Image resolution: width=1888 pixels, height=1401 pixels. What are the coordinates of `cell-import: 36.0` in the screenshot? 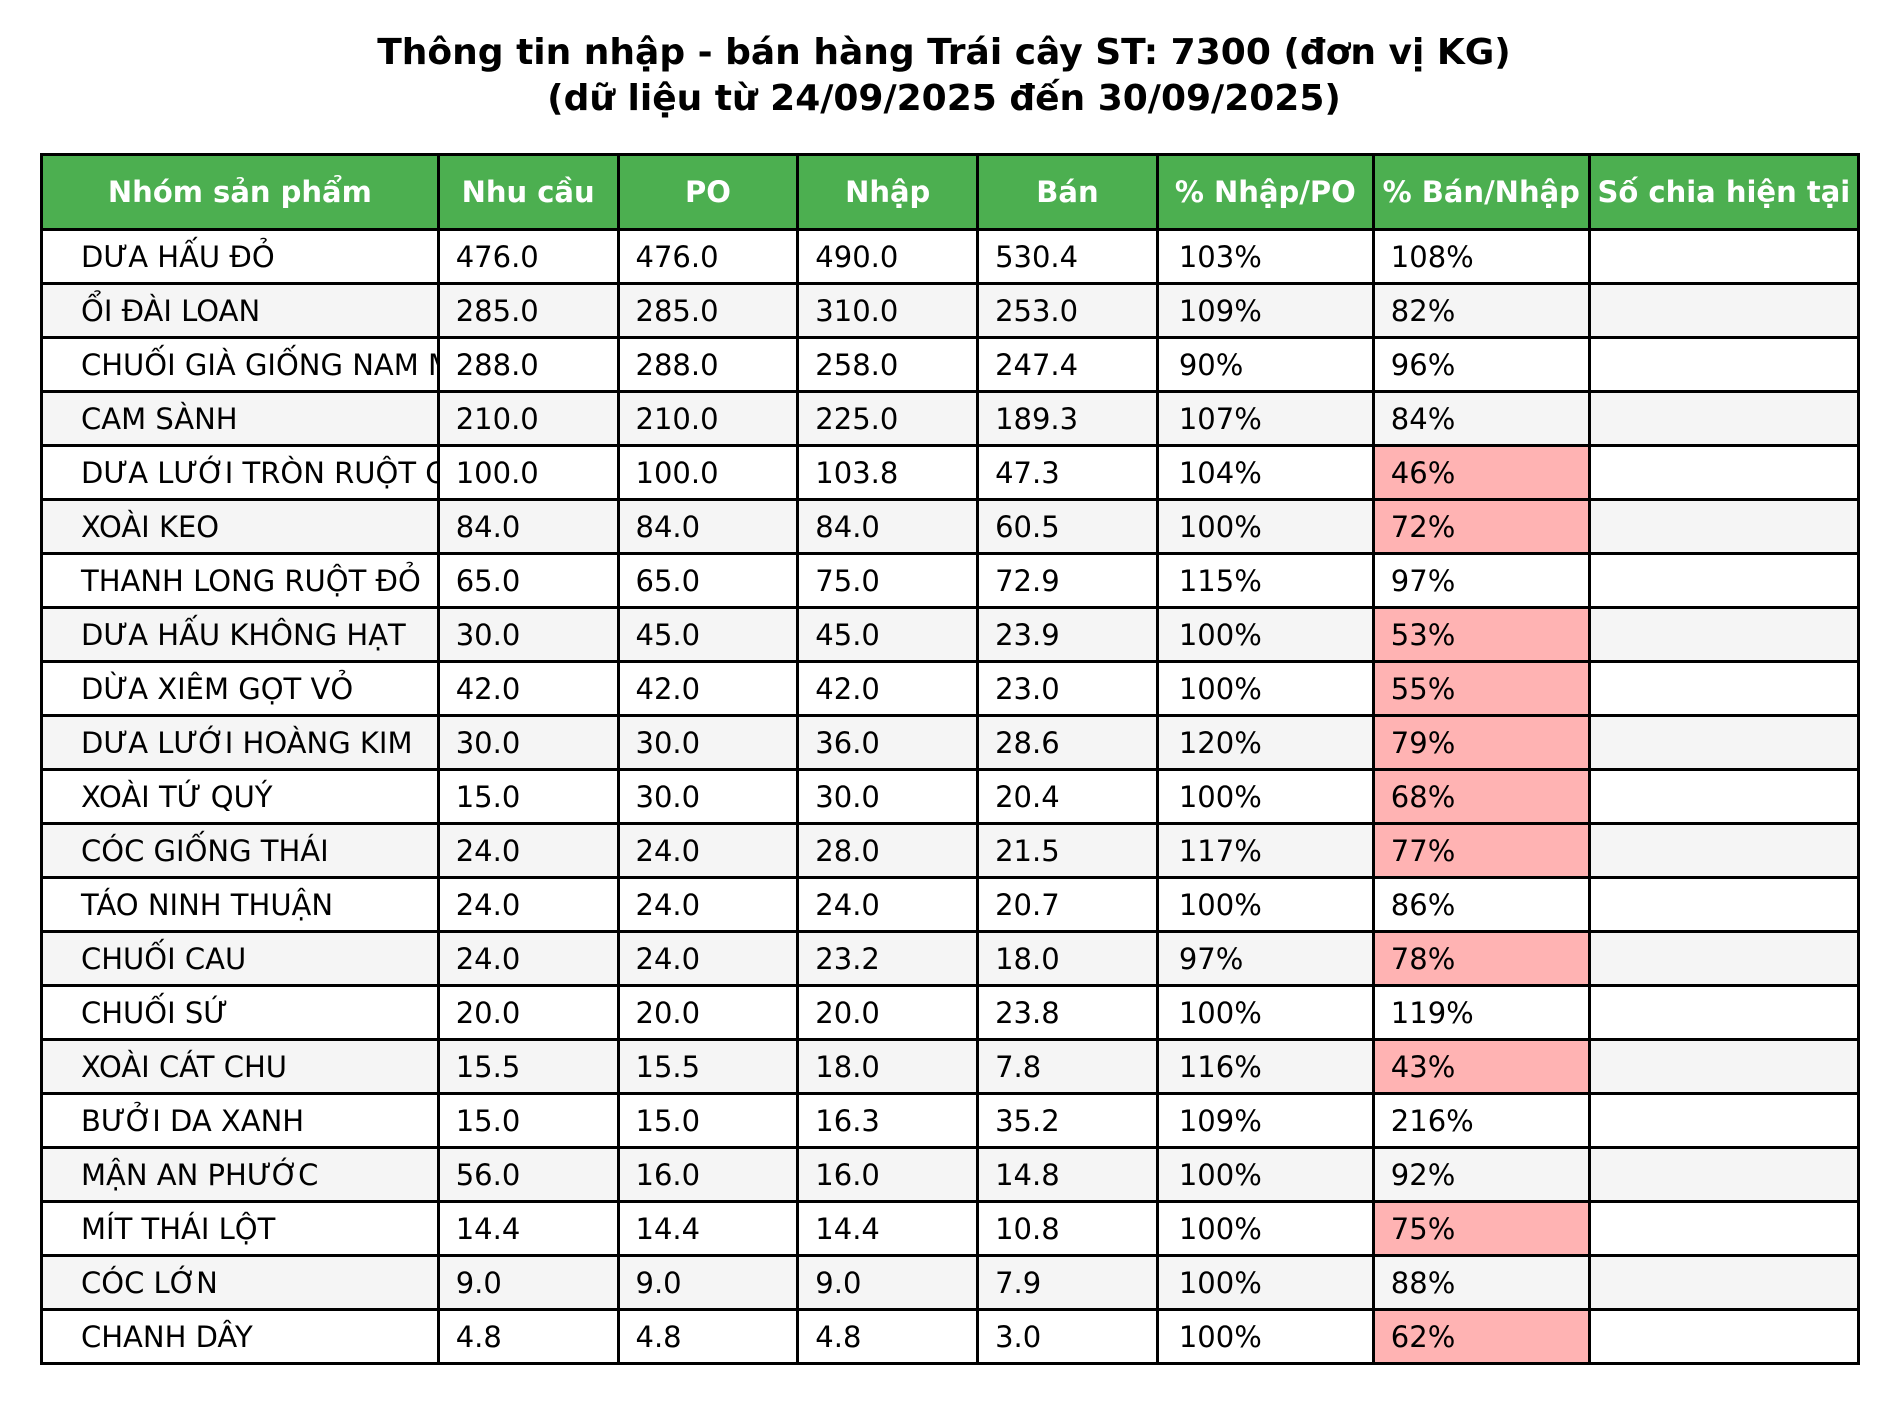 It's located at (888, 742).